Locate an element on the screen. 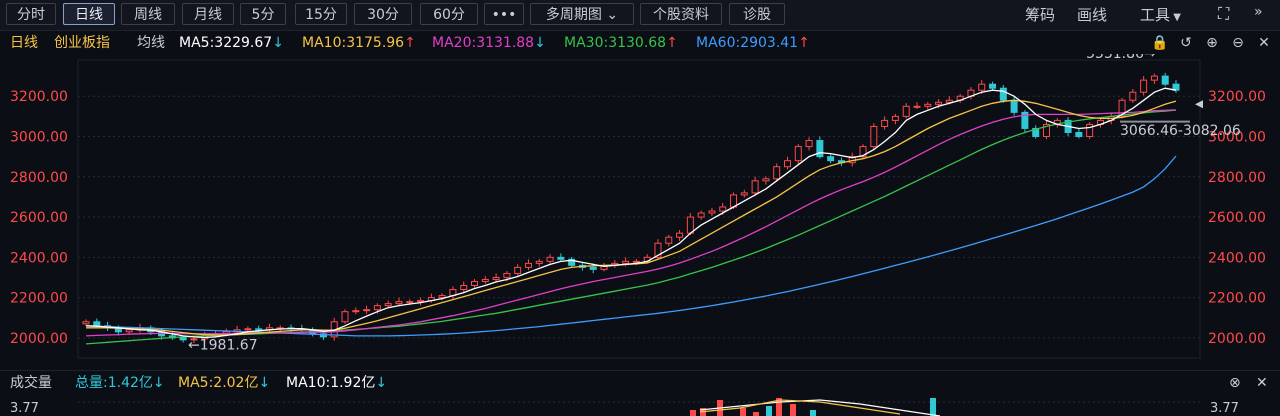 This screenshot has height=416, width=1280. ma60-legend: MA60:2903.41↑ is located at coordinates (753, 43).